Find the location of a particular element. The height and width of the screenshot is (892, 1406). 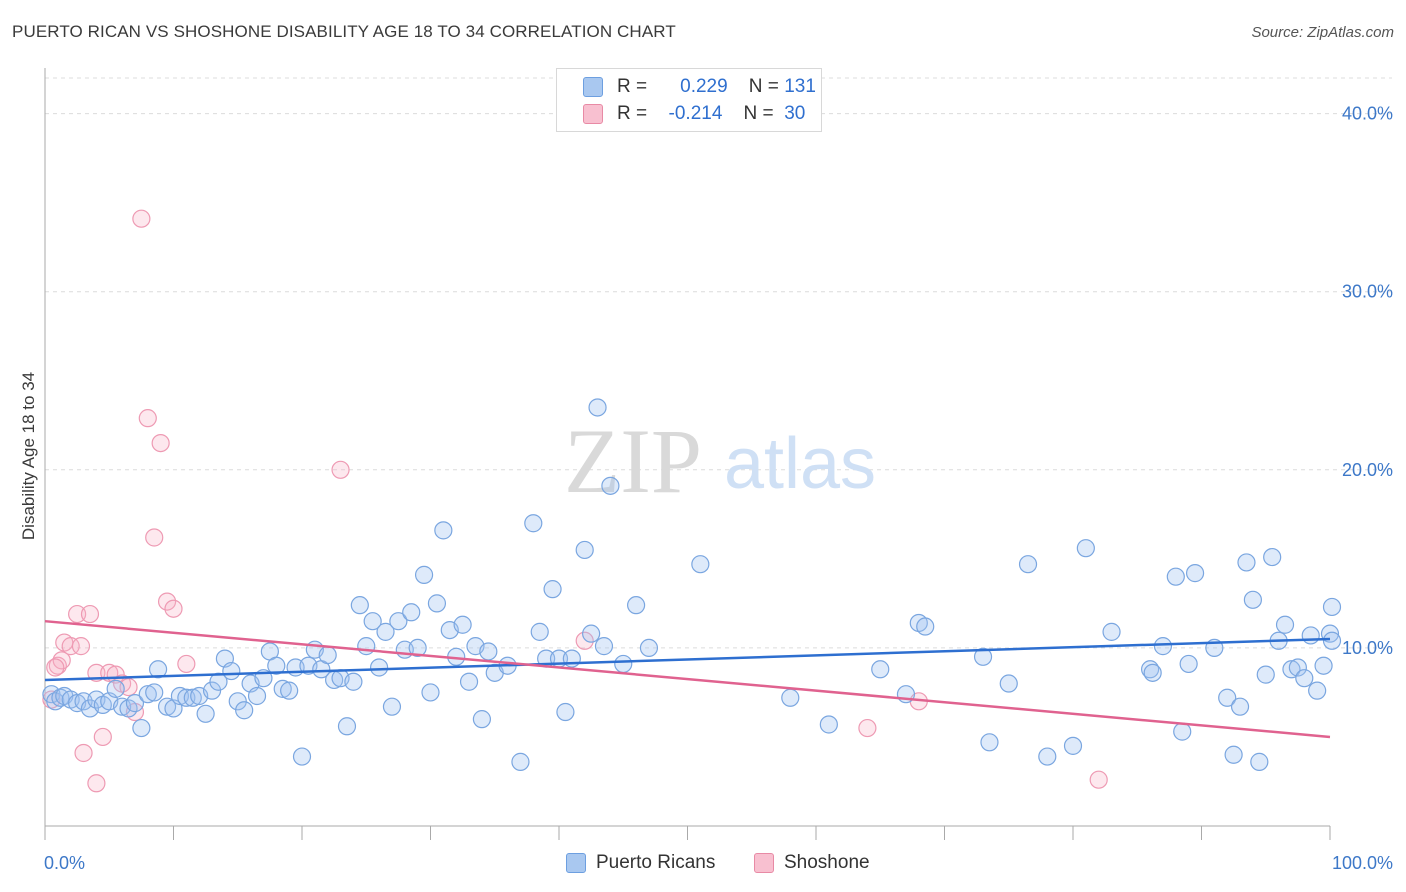

legend-n-value: 131 is located at coordinates (800, 86).